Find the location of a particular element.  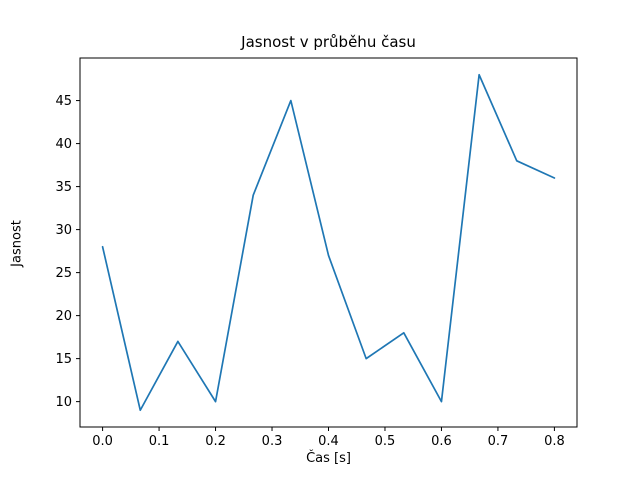

x-tick-label: 0.1 is located at coordinates (159, 441).